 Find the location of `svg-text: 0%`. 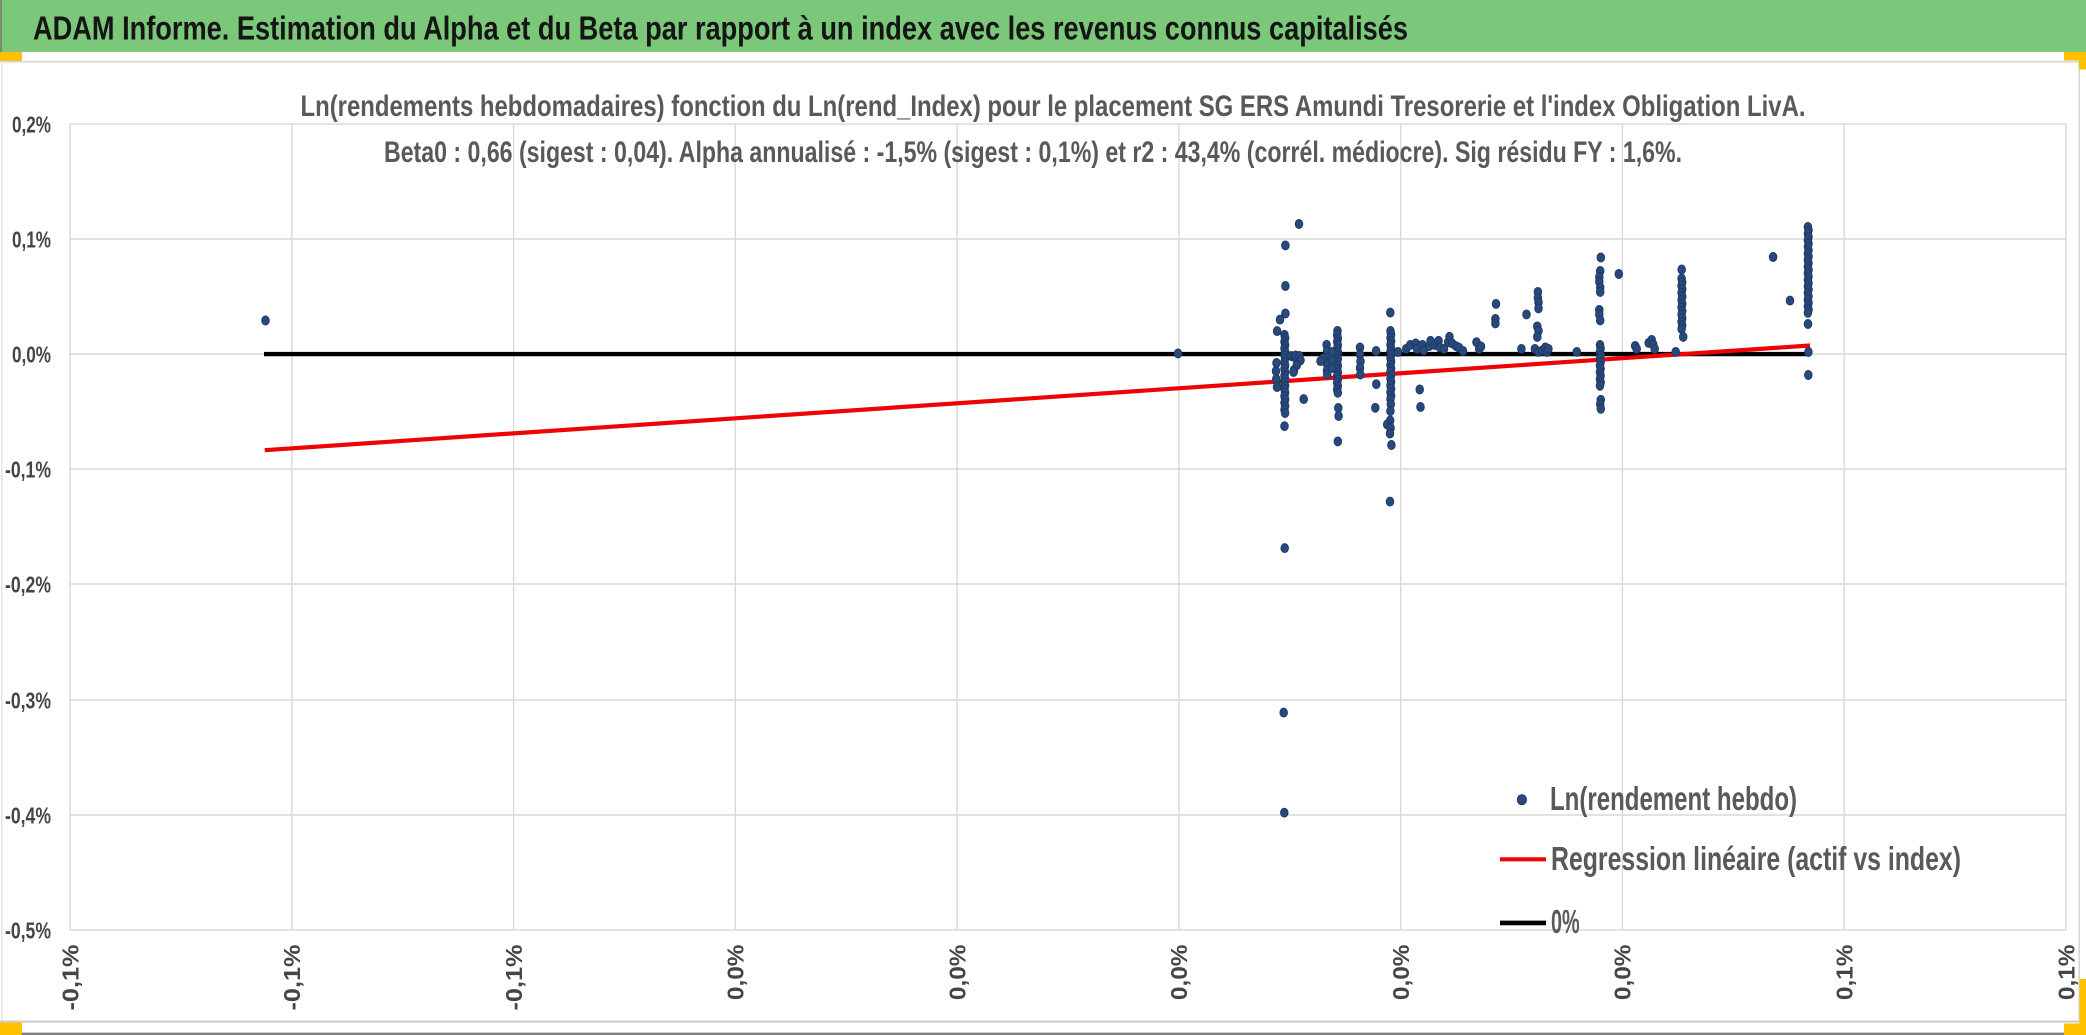

svg-text: 0% is located at coordinates (1565, 921).